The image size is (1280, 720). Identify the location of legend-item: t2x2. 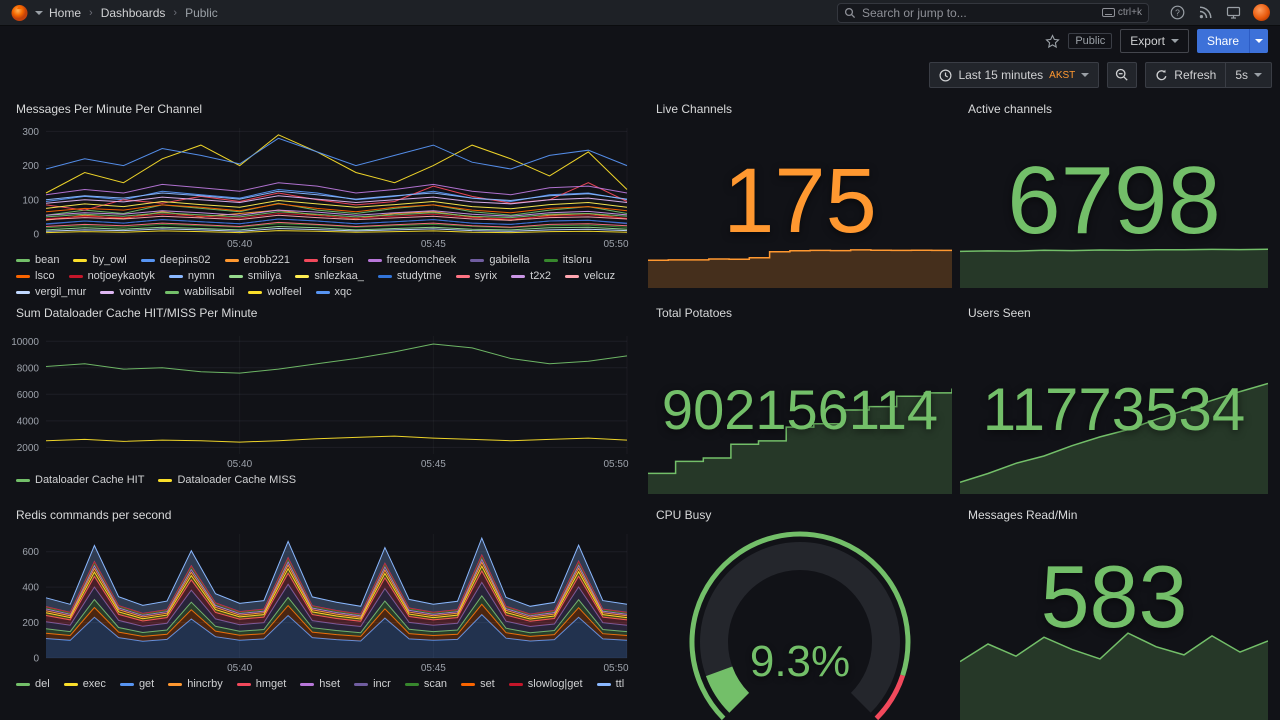
(531, 276).